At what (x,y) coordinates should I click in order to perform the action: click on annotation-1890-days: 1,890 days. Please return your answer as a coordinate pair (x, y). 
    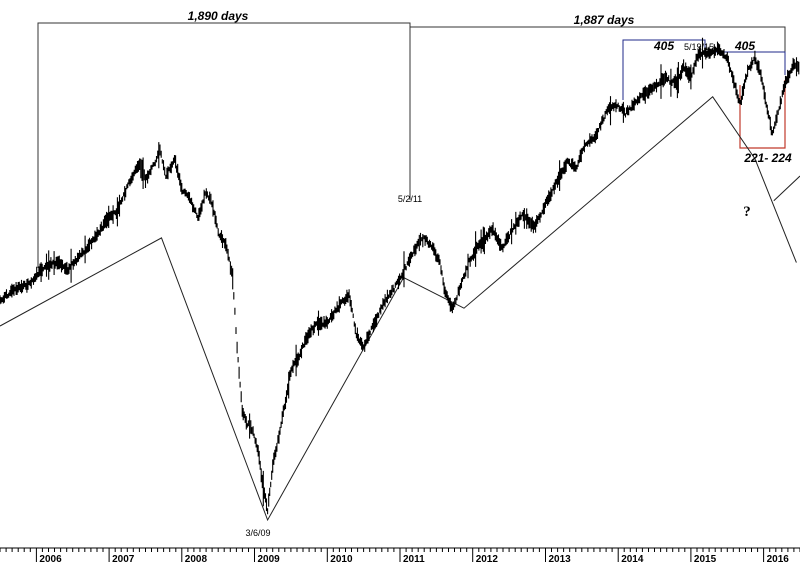
    Looking at the image, I should click on (218, 16).